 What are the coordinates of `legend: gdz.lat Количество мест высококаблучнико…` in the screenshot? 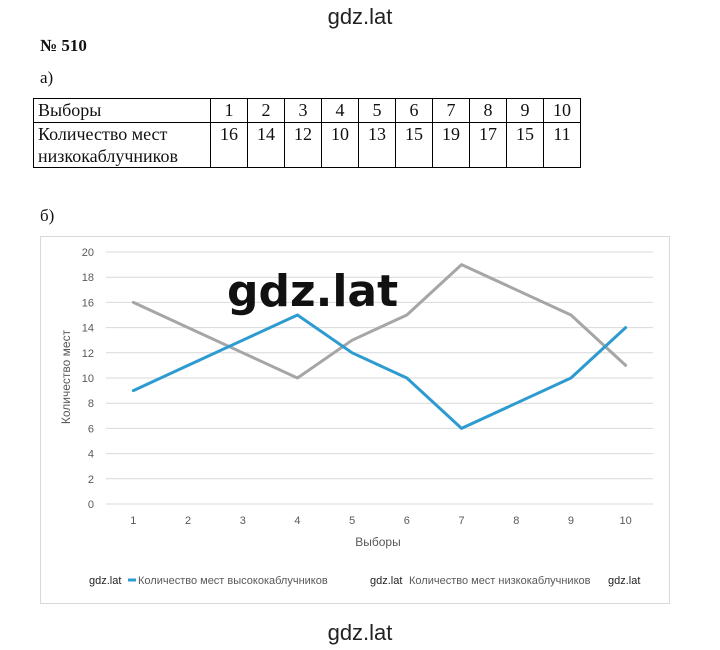 It's located at (364, 581).